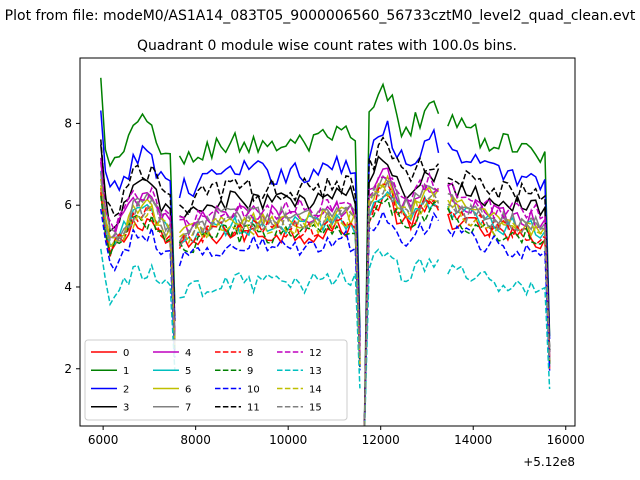  What do you see at coordinates (473, 440) in the screenshot?
I see `x-tick-label: 14000` at bounding box center [473, 440].